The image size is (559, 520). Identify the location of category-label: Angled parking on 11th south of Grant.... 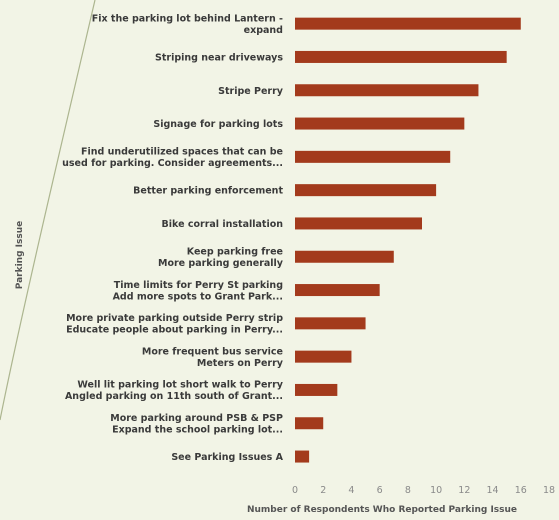
(174, 396).